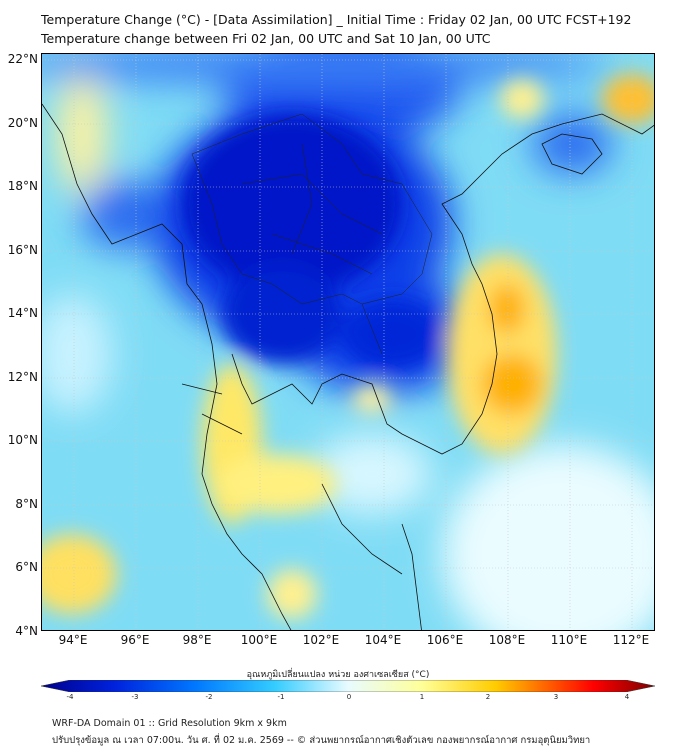 The height and width of the screenshot is (756, 676). What do you see at coordinates (197, 640) in the screenshot?
I see `lon-label: 98°E` at bounding box center [197, 640].